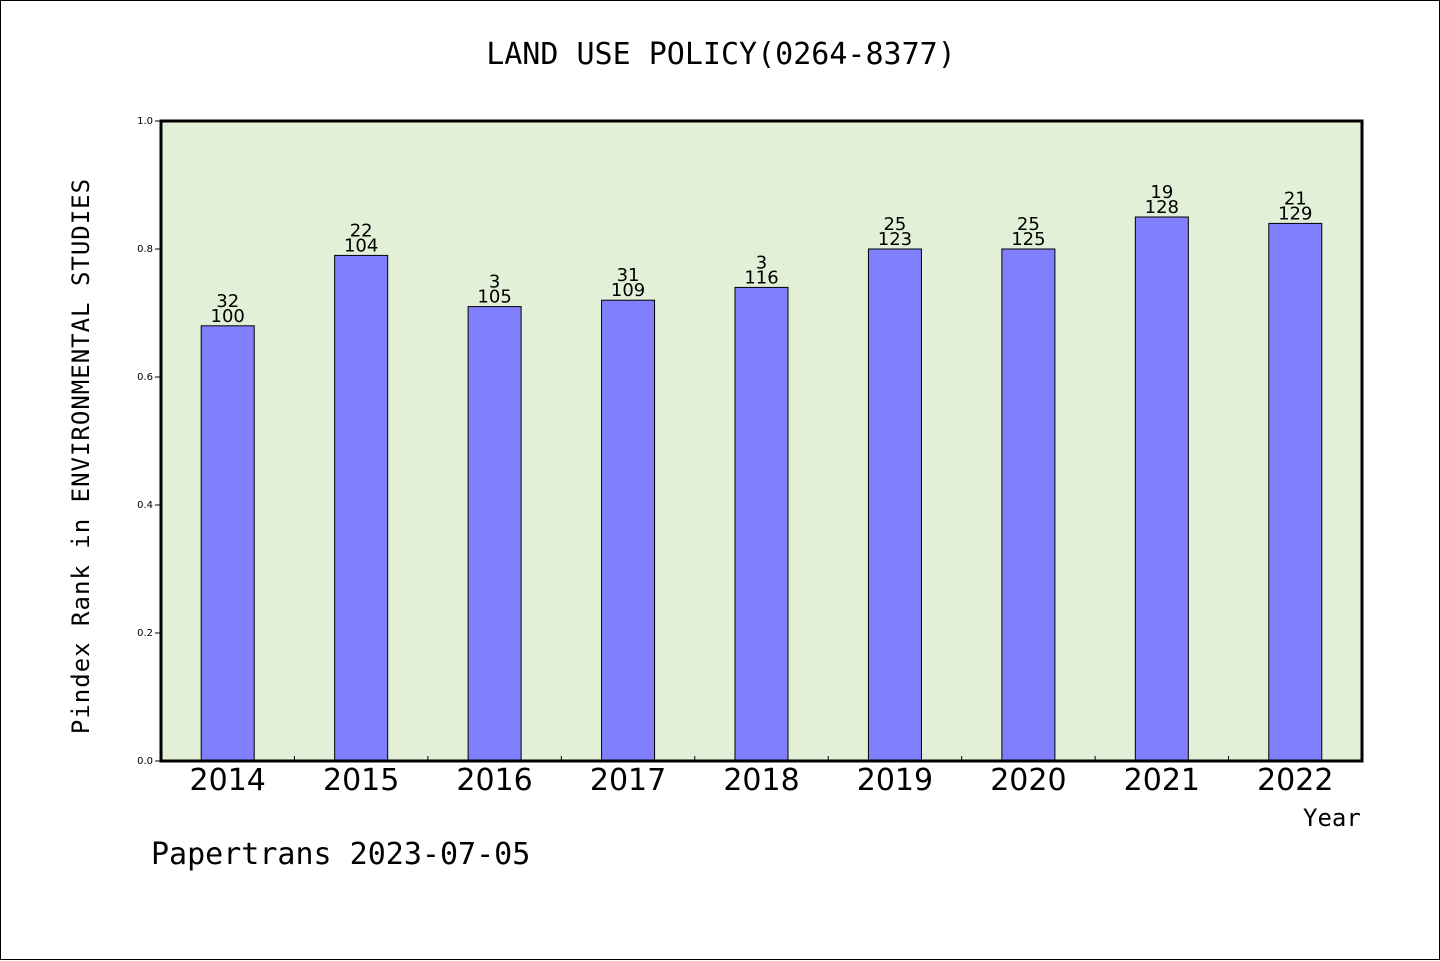 The image size is (1440, 961). Describe the element at coordinates (228, 780) in the screenshot. I see `x-tick-label: 2014` at that location.